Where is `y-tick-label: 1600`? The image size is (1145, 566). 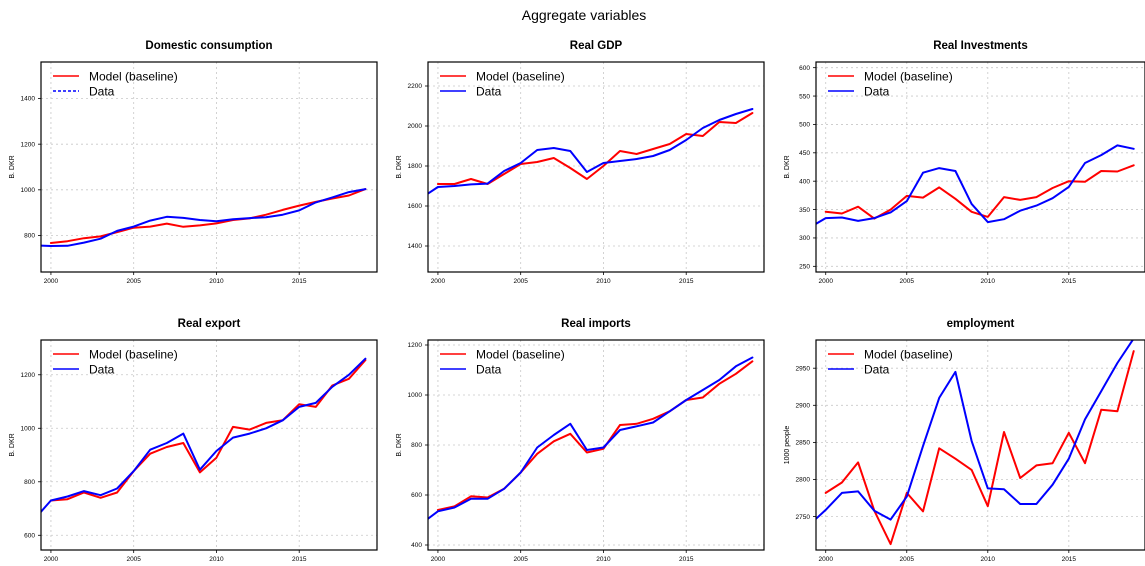 y-tick-label: 1600 is located at coordinates (415, 206).